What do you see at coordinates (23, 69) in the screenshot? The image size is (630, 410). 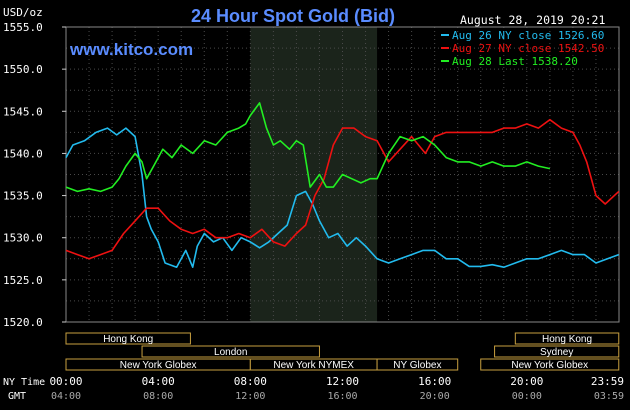 I see `y-tick-label: 1550.0` at bounding box center [23, 69].